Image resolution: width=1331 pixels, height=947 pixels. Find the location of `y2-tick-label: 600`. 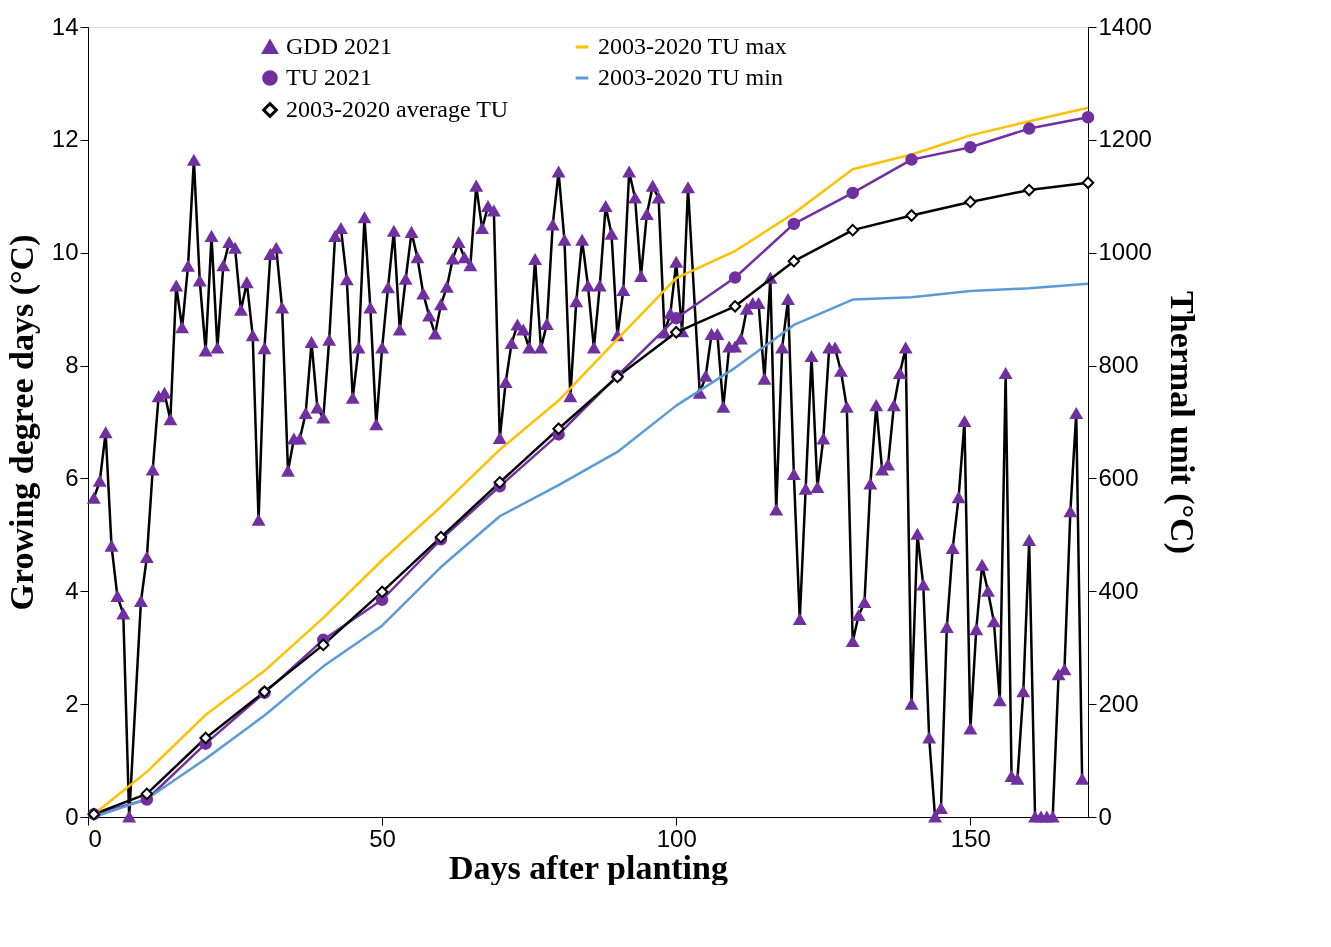

y2-tick-label: 600 is located at coordinates (1118, 477).